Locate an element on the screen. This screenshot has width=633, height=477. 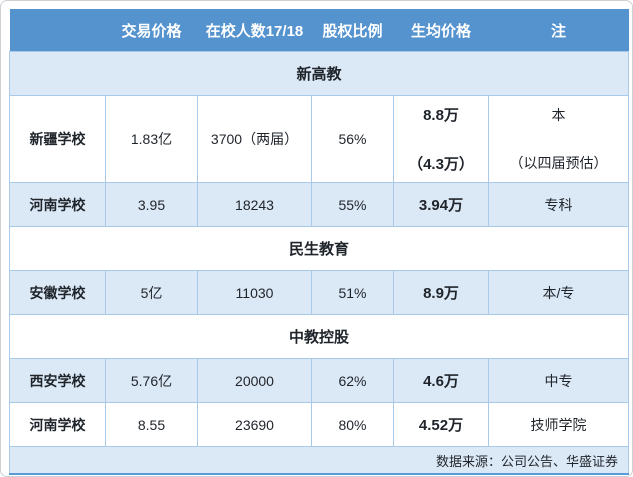
school-cell: 西安学校 is located at coordinates (57, 380).